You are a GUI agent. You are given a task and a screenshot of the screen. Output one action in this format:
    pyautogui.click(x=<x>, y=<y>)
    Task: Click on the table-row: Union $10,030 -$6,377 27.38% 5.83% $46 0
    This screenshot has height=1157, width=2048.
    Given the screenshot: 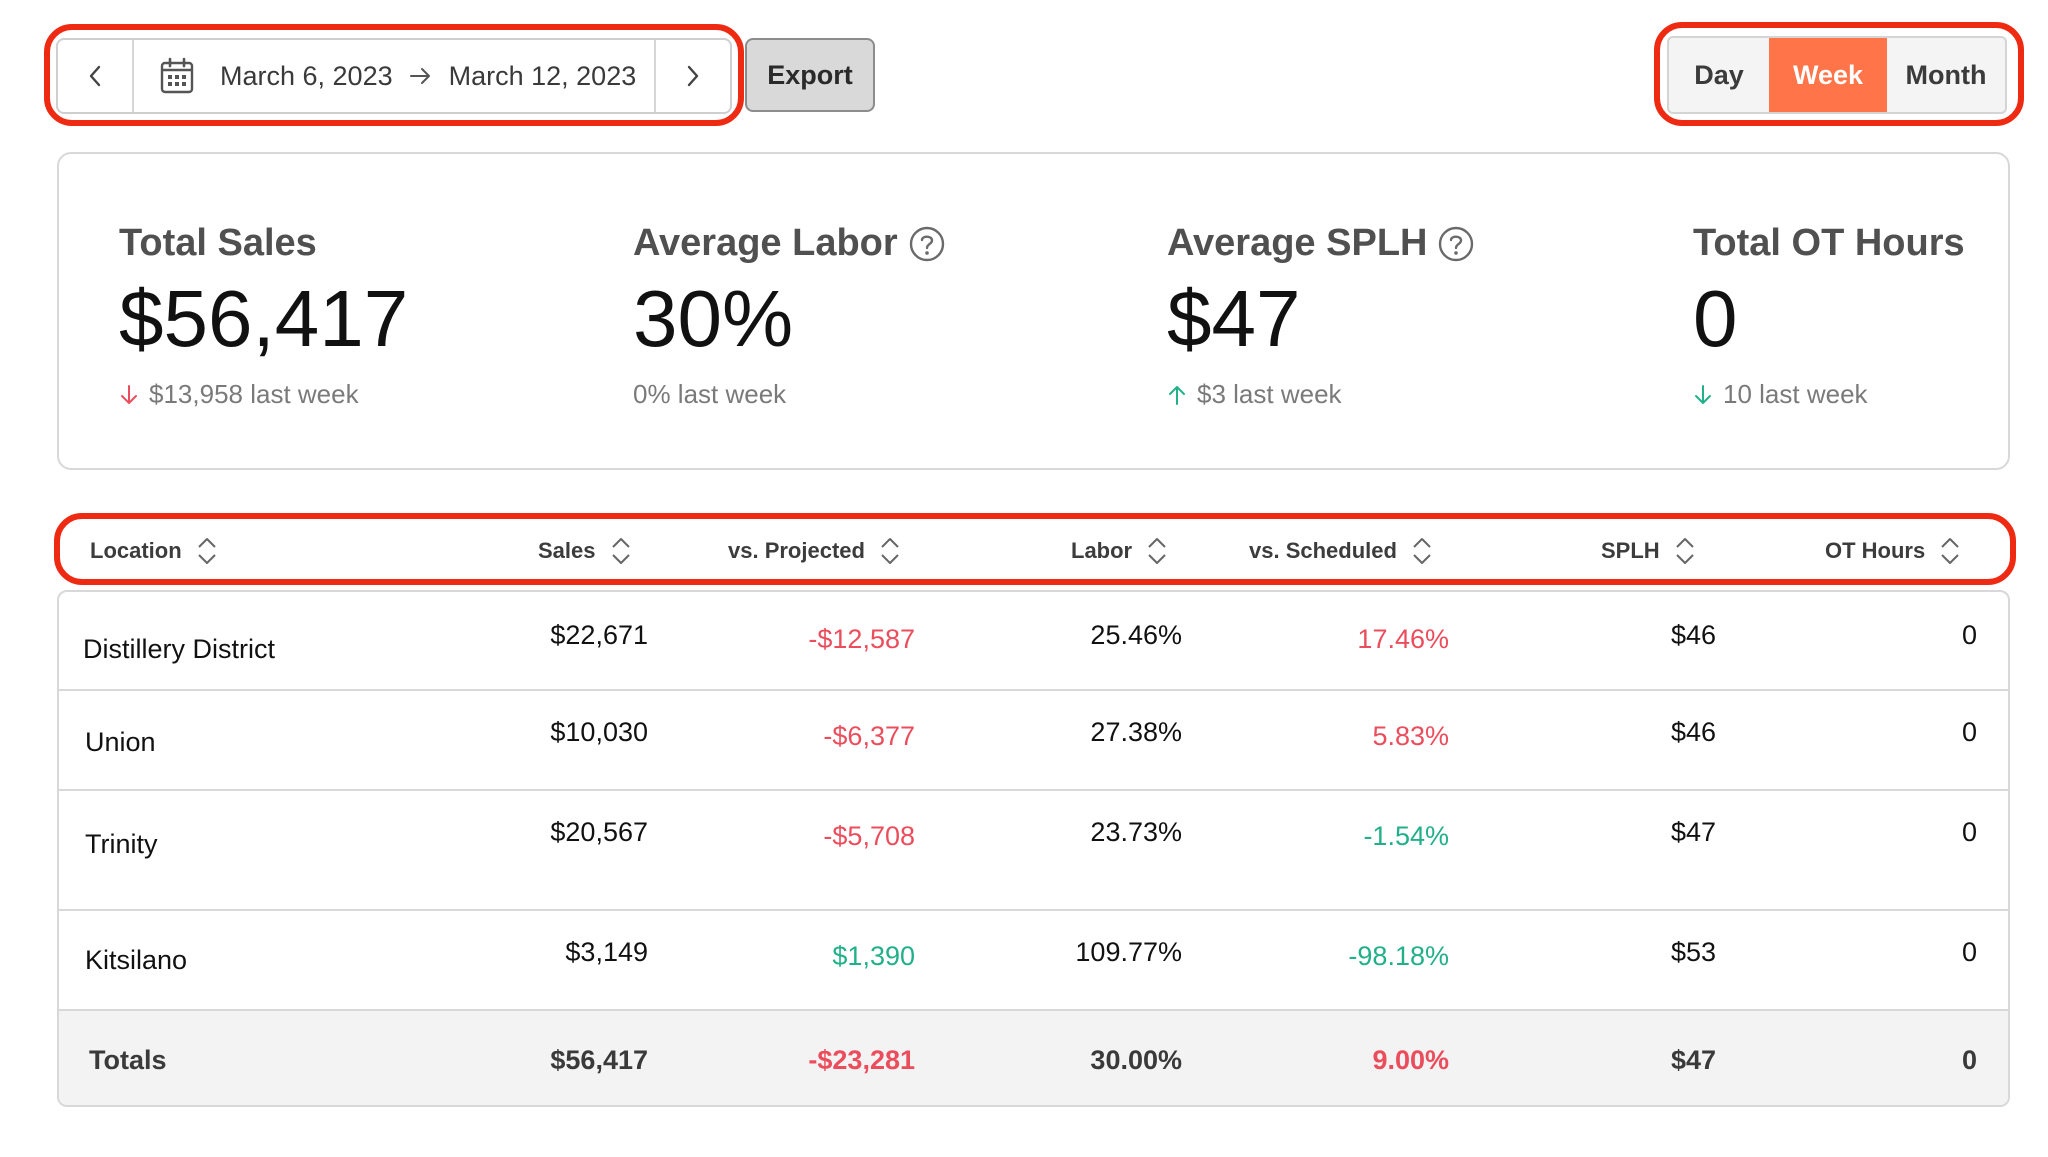 What is the action you would take?
    pyautogui.click(x=1033, y=741)
    